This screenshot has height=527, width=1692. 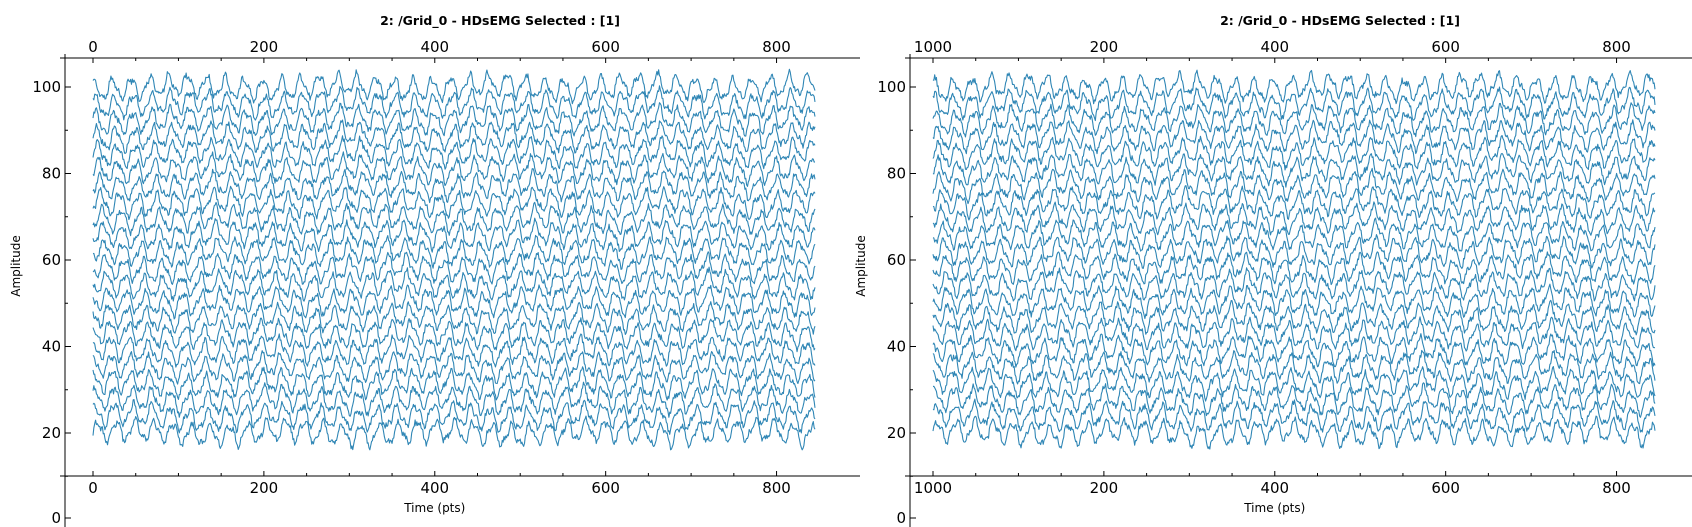 What do you see at coordinates (933, 47) in the screenshot?
I see `top-x-tick-label: 1000` at bounding box center [933, 47].